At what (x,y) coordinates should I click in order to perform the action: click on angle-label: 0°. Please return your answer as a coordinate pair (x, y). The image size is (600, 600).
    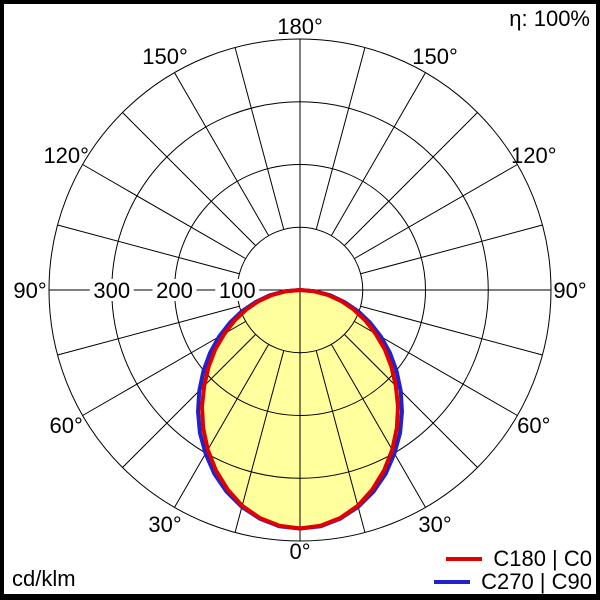
    Looking at the image, I should click on (299, 551).